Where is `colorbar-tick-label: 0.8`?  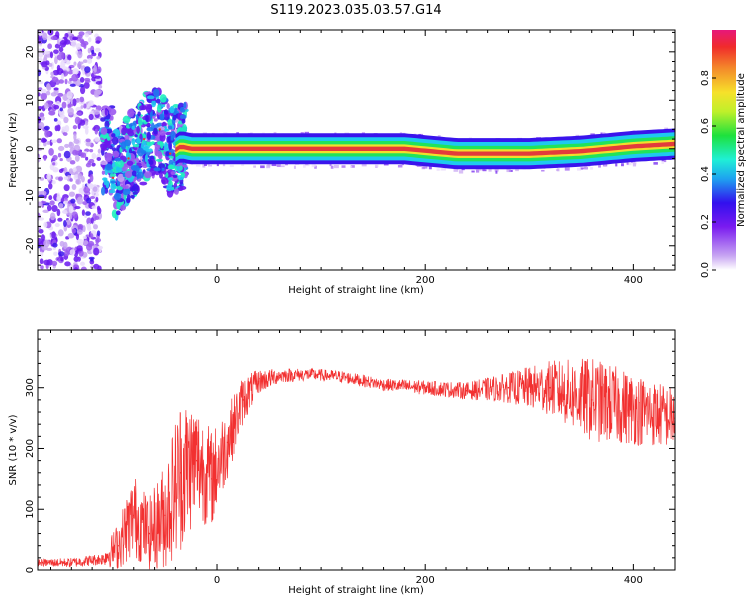
colorbar-tick-label: 0.8 is located at coordinates (705, 78).